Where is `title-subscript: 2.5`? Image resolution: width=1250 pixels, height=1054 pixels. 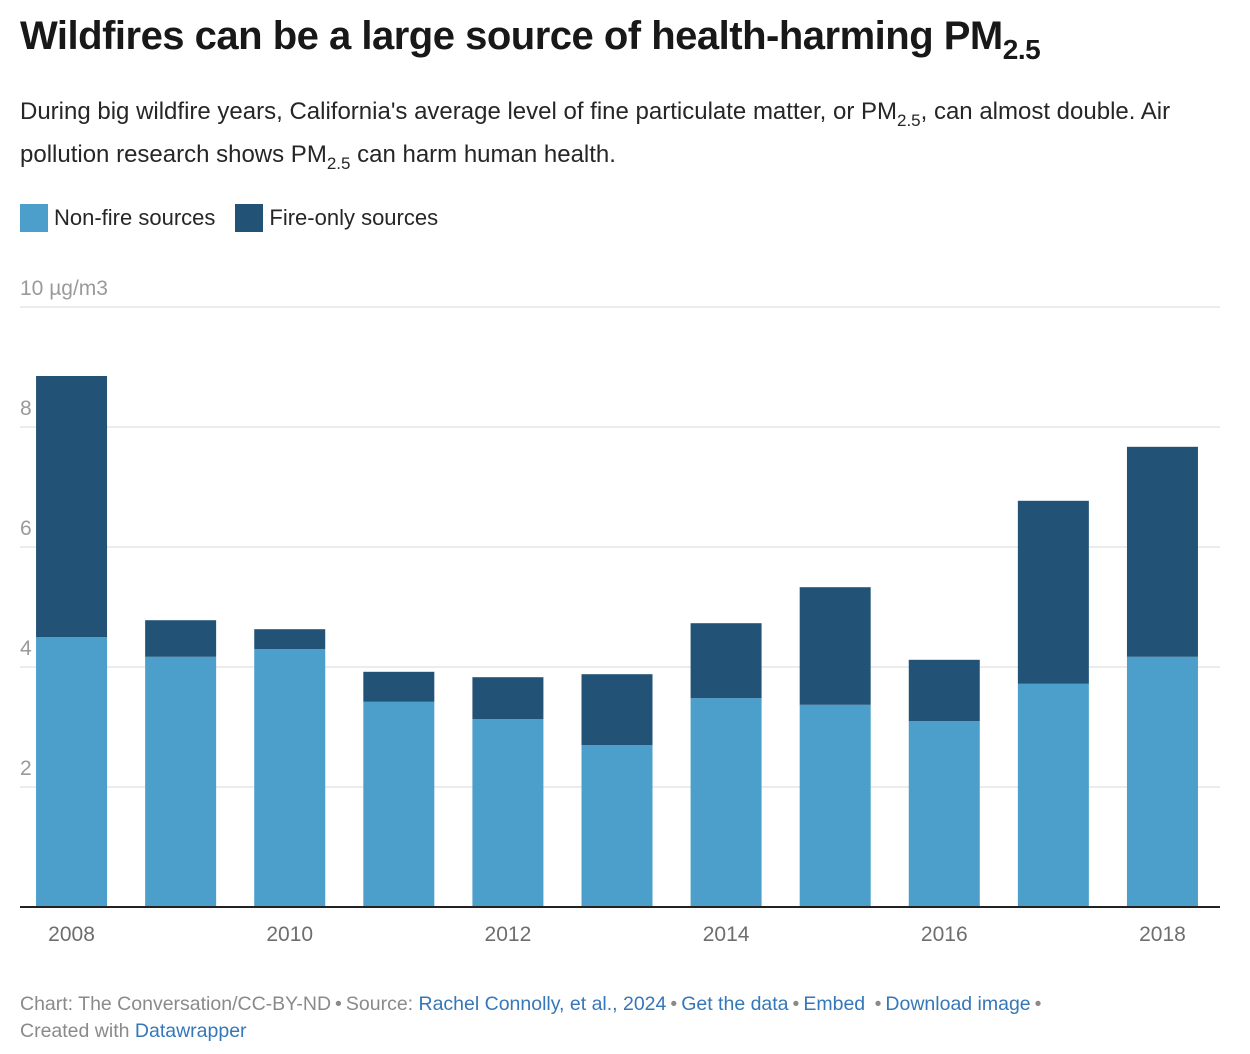
title-subscript: 2.5 is located at coordinates (1021, 49).